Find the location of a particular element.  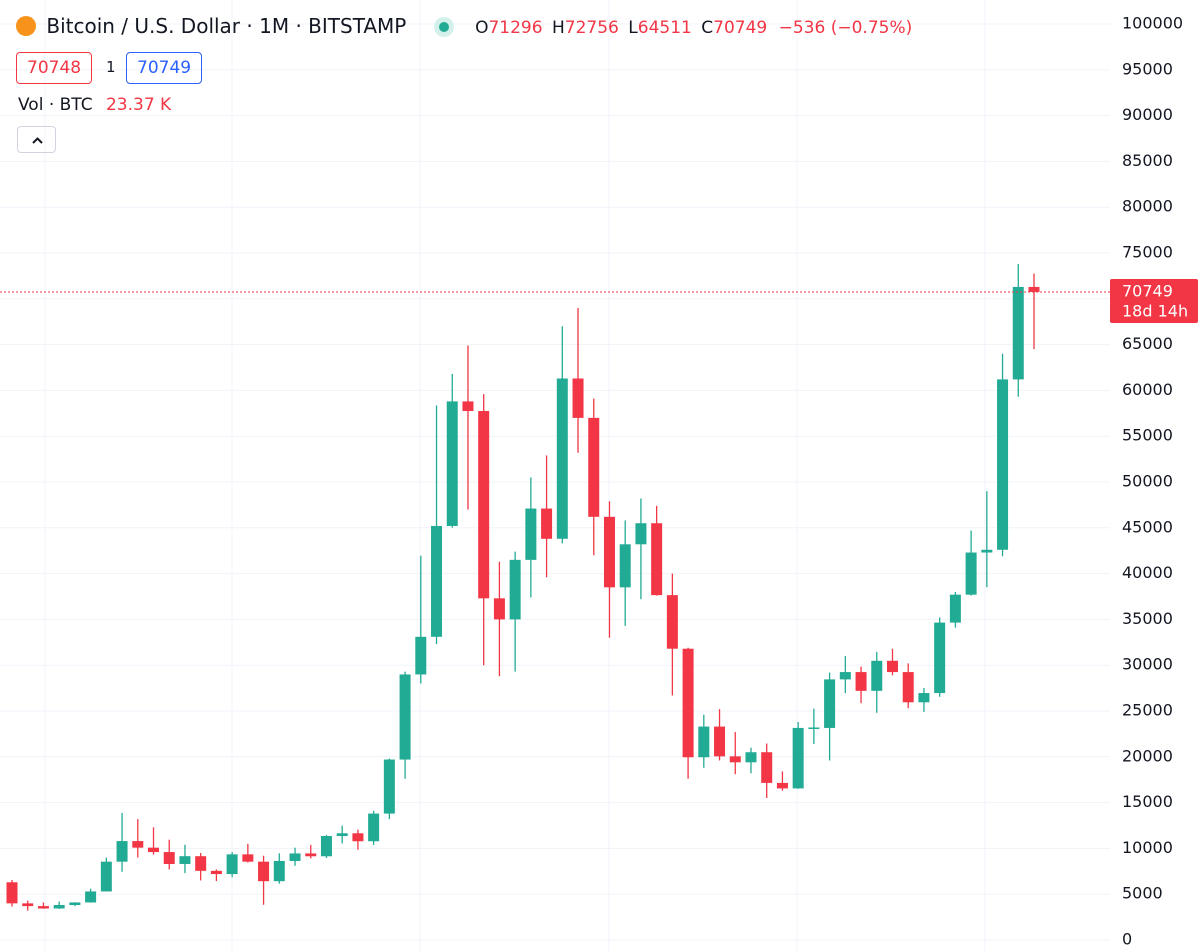

chevron-icon is located at coordinates (37, 140).